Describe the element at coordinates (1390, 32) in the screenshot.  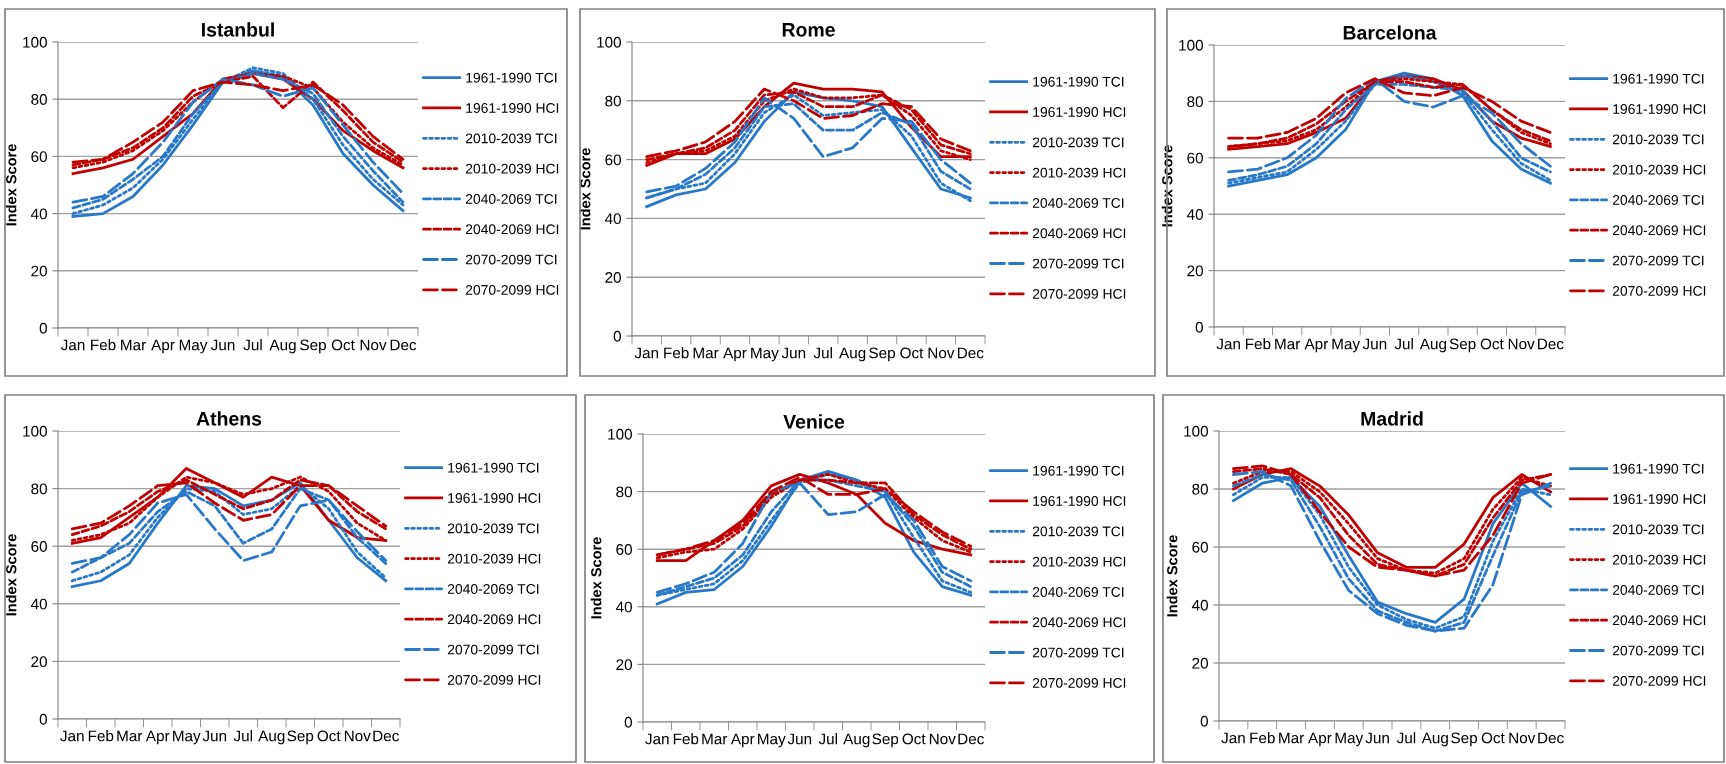
I see `chart-title: Barcelona` at that location.